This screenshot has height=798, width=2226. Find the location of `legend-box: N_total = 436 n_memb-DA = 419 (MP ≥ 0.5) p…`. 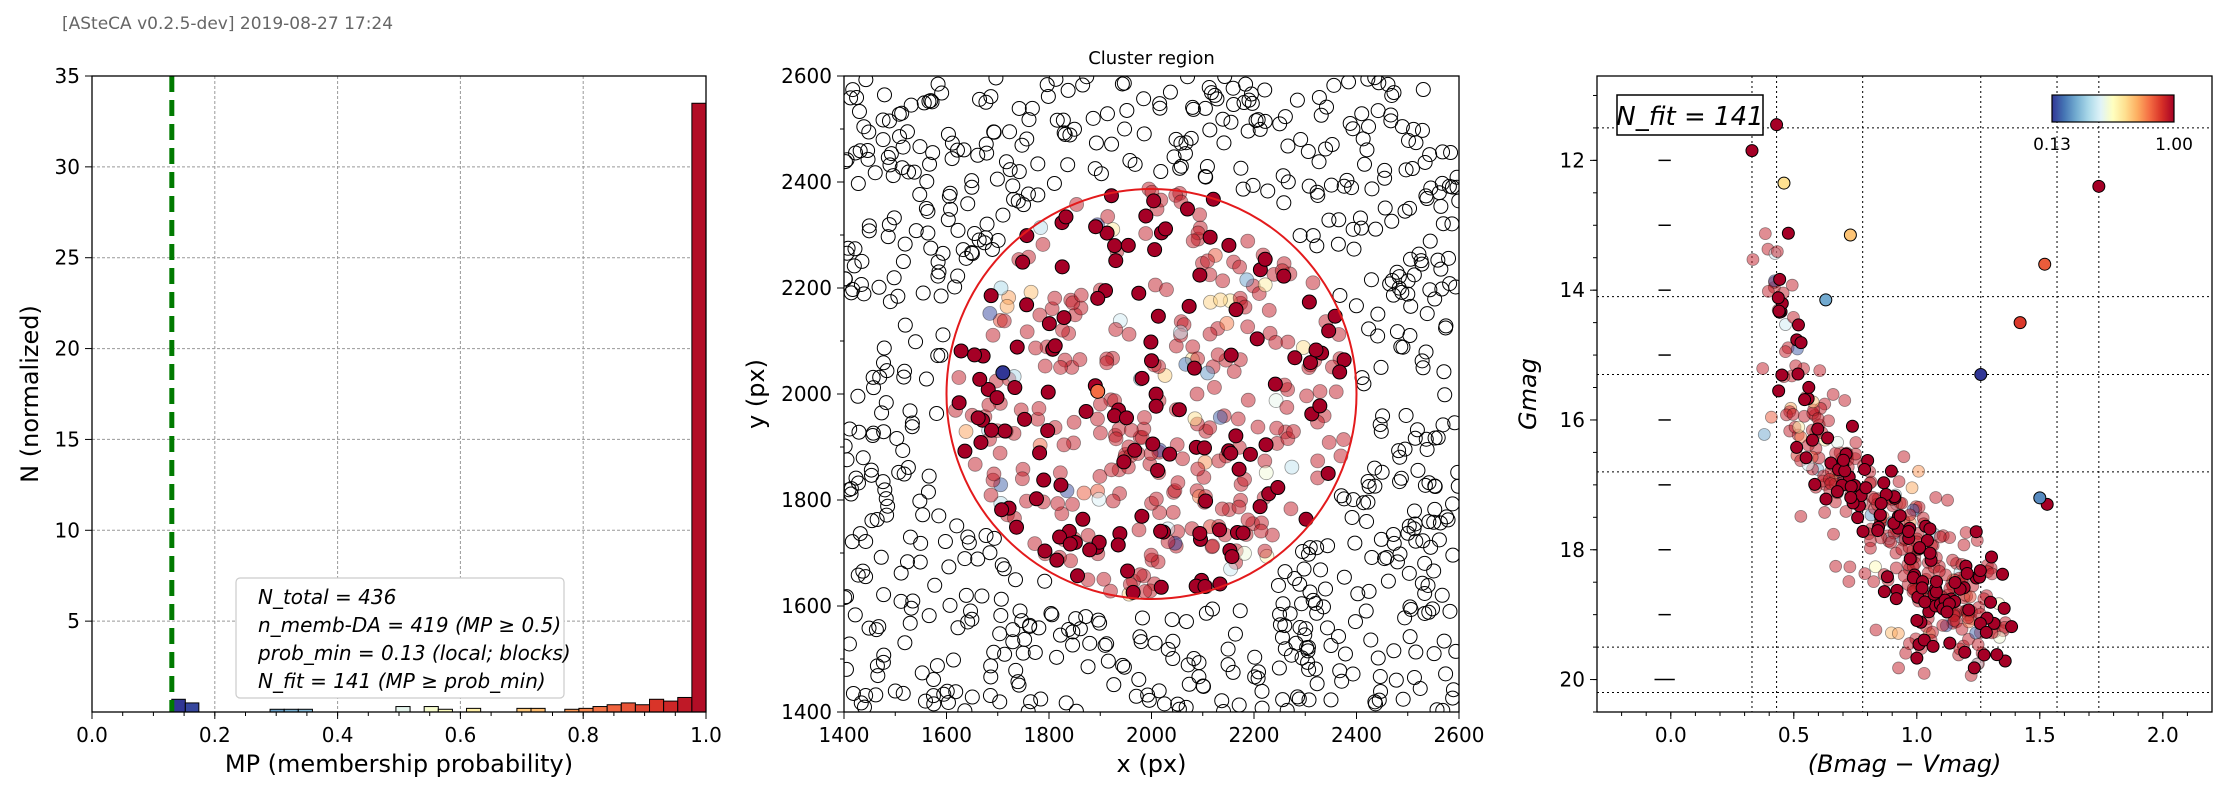

legend-box: N_total = 436 n_memb-DA = 419 (MP ≥ 0.5) p… is located at coordinates (403, 638).